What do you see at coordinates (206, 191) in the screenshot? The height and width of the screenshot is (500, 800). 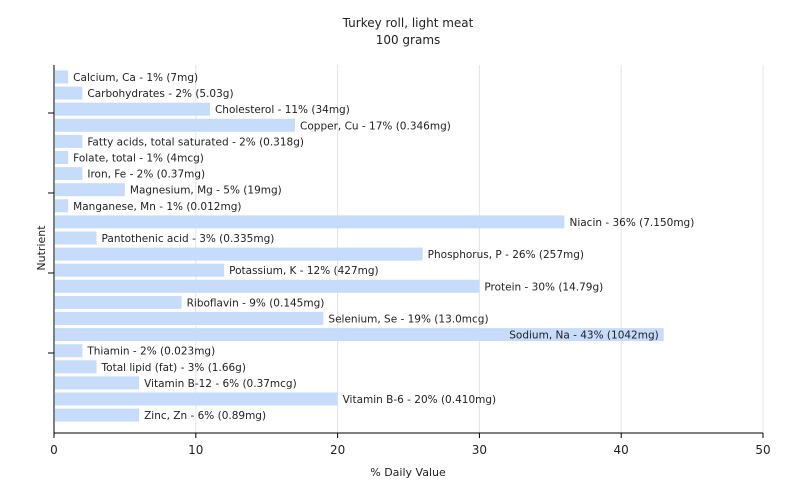 I see `bar-label: Magnesium, Mg - 5% (19mg)` at bounding box center [206, 191].